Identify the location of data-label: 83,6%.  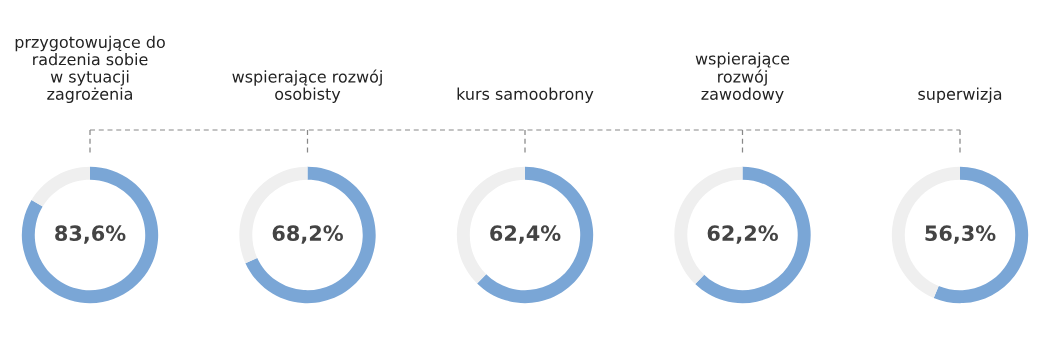
(90, 234).